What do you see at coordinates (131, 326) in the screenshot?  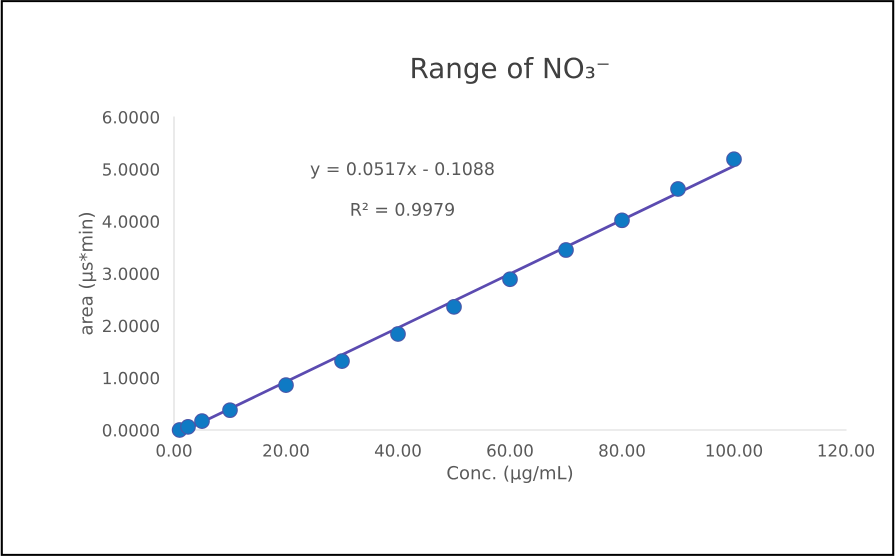 I see `y-tick-label: 2.0000` at bounding box center [131, 326].